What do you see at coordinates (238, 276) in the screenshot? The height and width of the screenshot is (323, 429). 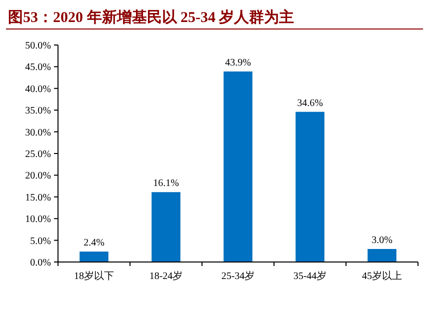 I see `x-tick-label: 25-34岁` at bounding box center [238, 276].